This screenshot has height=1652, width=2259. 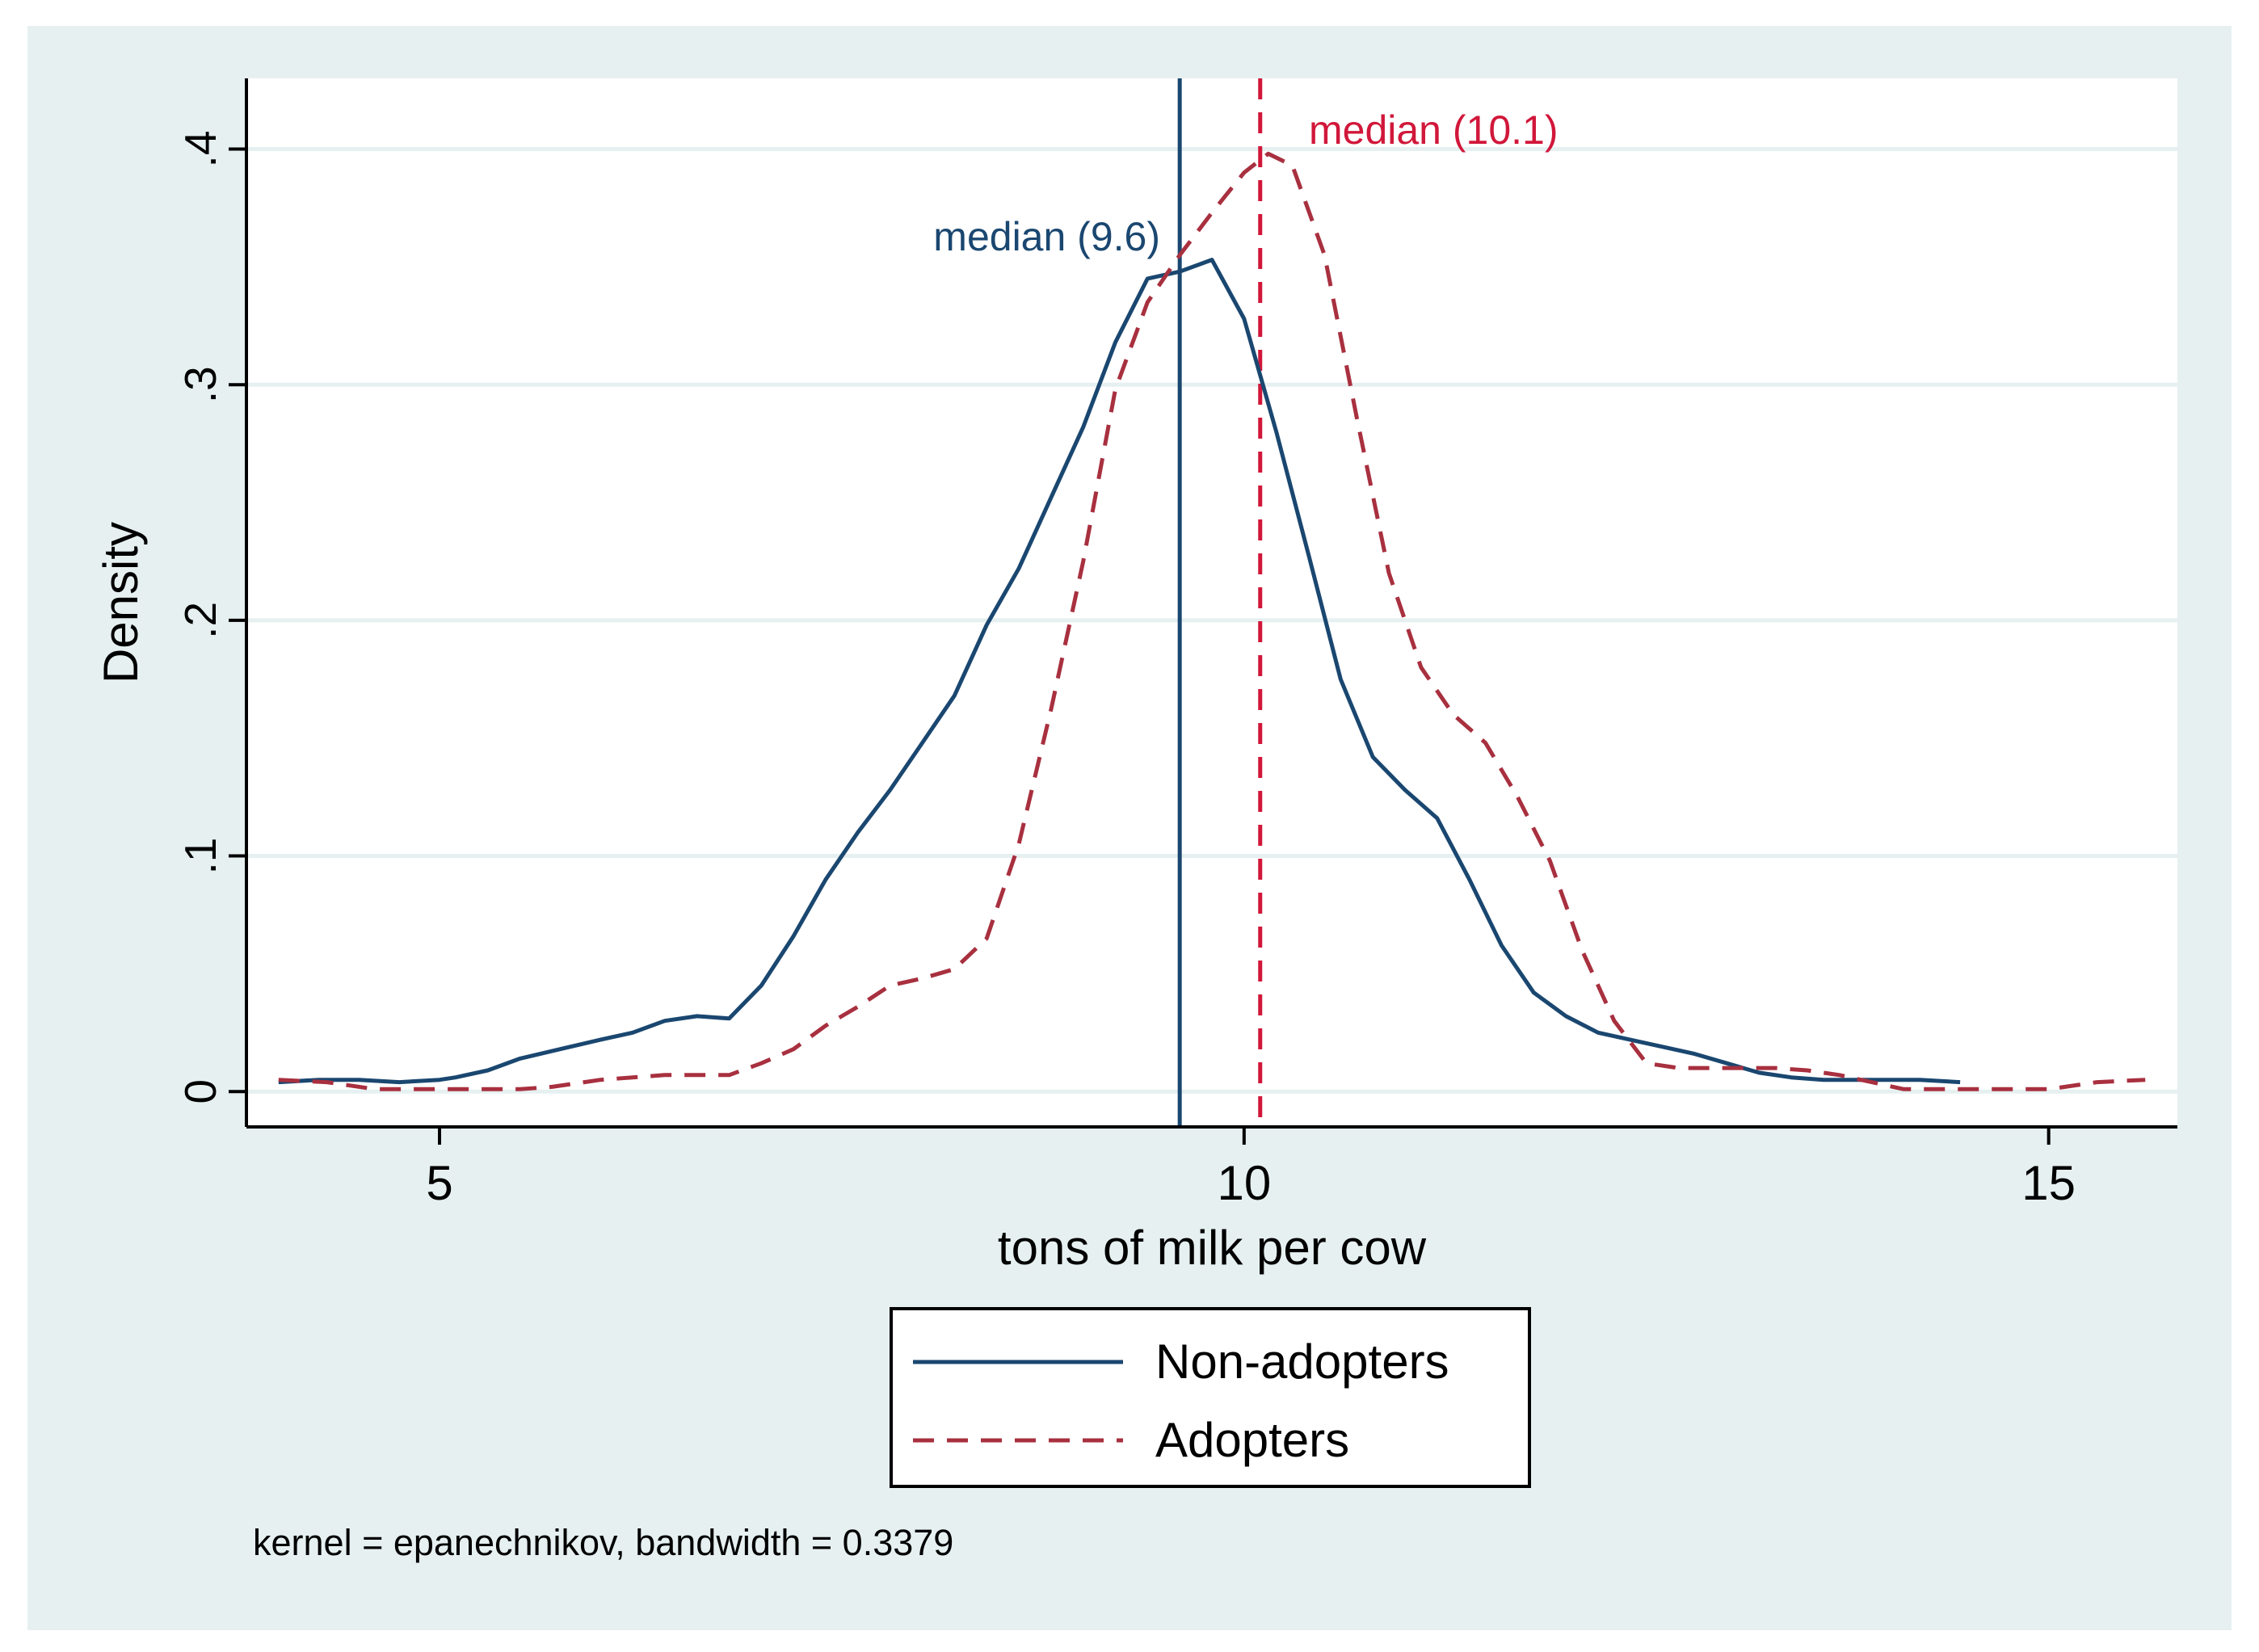 I want to click on median-non-adopters-label: median (9.6), so click(x=1046, y=237).